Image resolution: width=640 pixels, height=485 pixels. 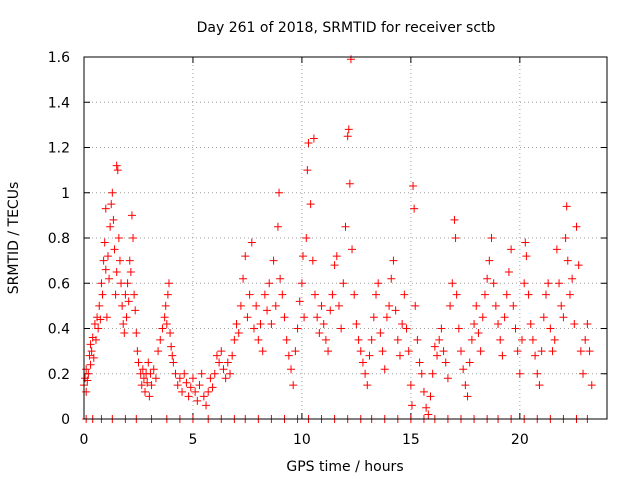 I want to click on x-axis-label: GPS time / hours, so click(x=344, y=467).